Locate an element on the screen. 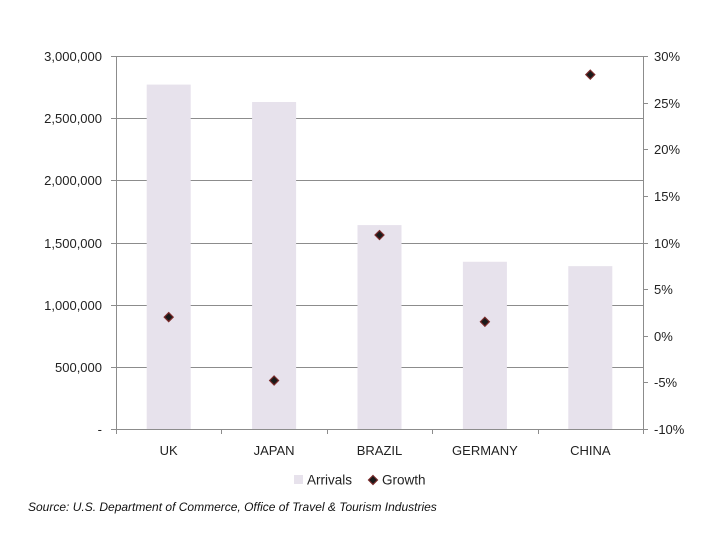 Image resolution: width=720 pixels, height=540 pixels. left-axis-tick-label: 2,500,000 is located at coordinates (73, 118).